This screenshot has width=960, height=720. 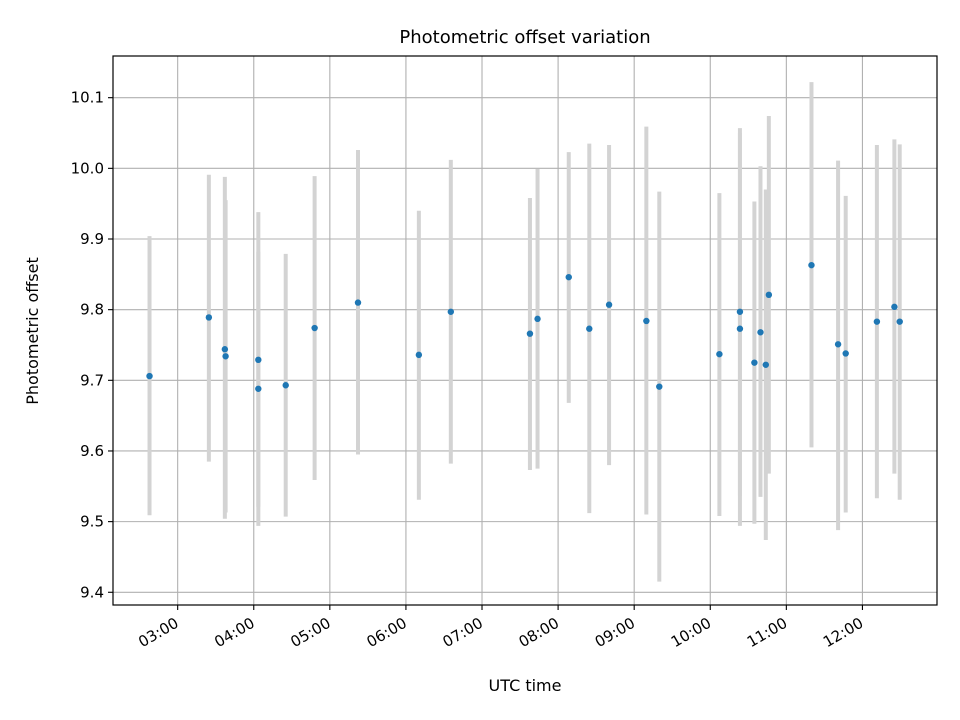 I want to click on point-layer, so click(x=524, y=326).